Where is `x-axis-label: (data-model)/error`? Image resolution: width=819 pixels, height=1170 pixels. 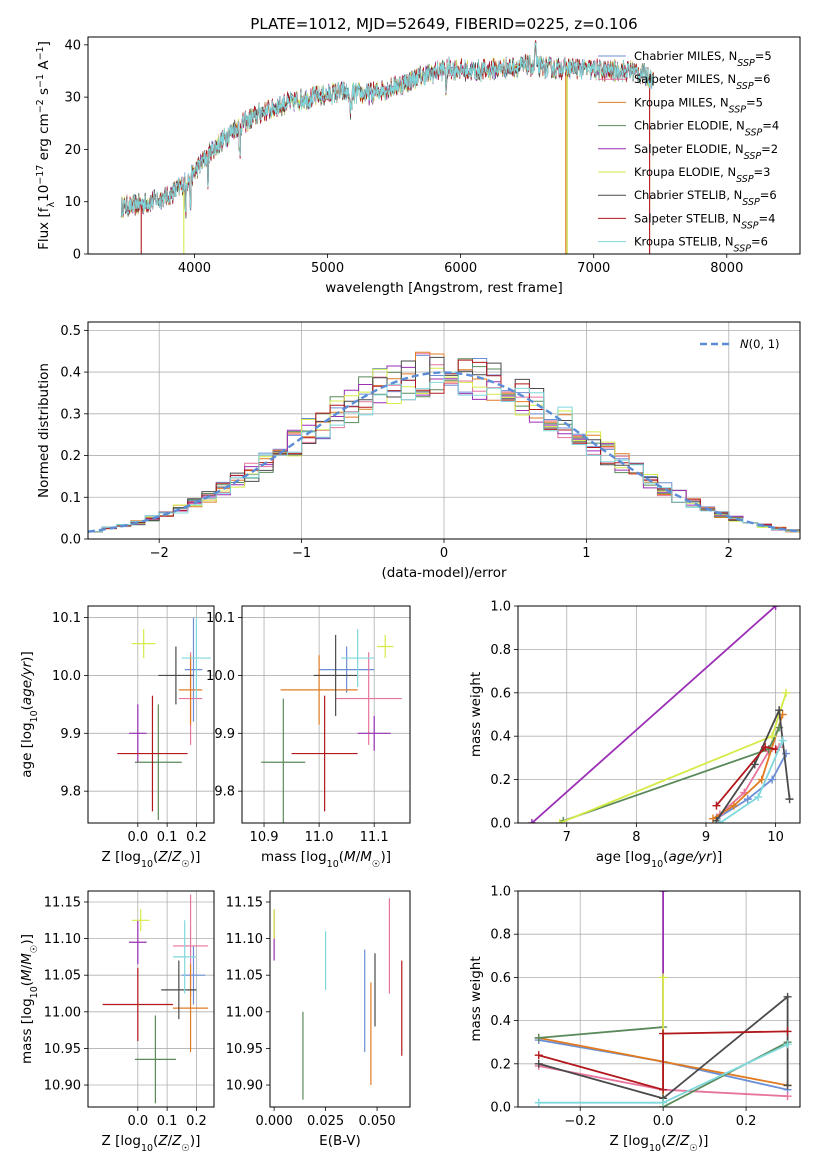 x-axis-label: (data-model)/error is located at coordinates (444, 573).